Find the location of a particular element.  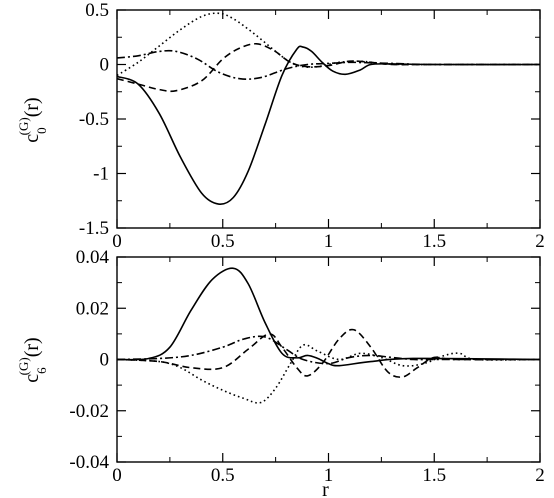

x-axis-label: r is located at coordinates (325, 488).